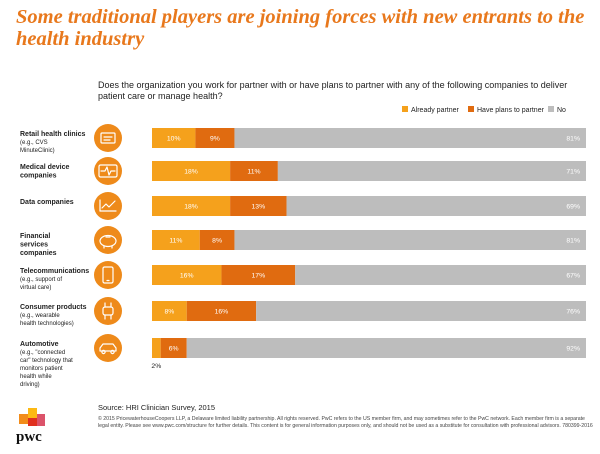 The height and width of the screenshot is (454, 600). What do you see at coordinates (45, 167) in the screenshot?
I see `category-label: Medical device` at bounding box center [45, 167].